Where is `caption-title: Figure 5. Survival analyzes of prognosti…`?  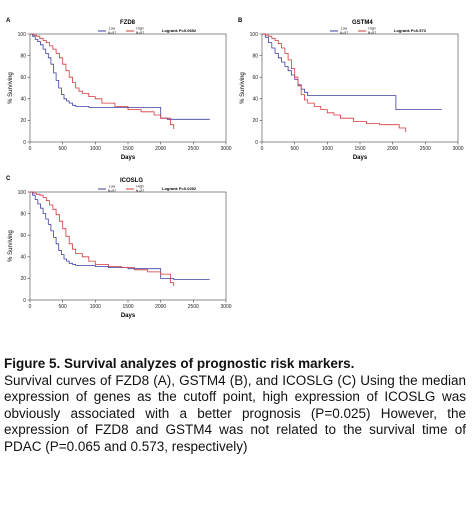
caption-title: Figure 5. Survival analyzes of prognosti… is located at coordinates (179, 363).